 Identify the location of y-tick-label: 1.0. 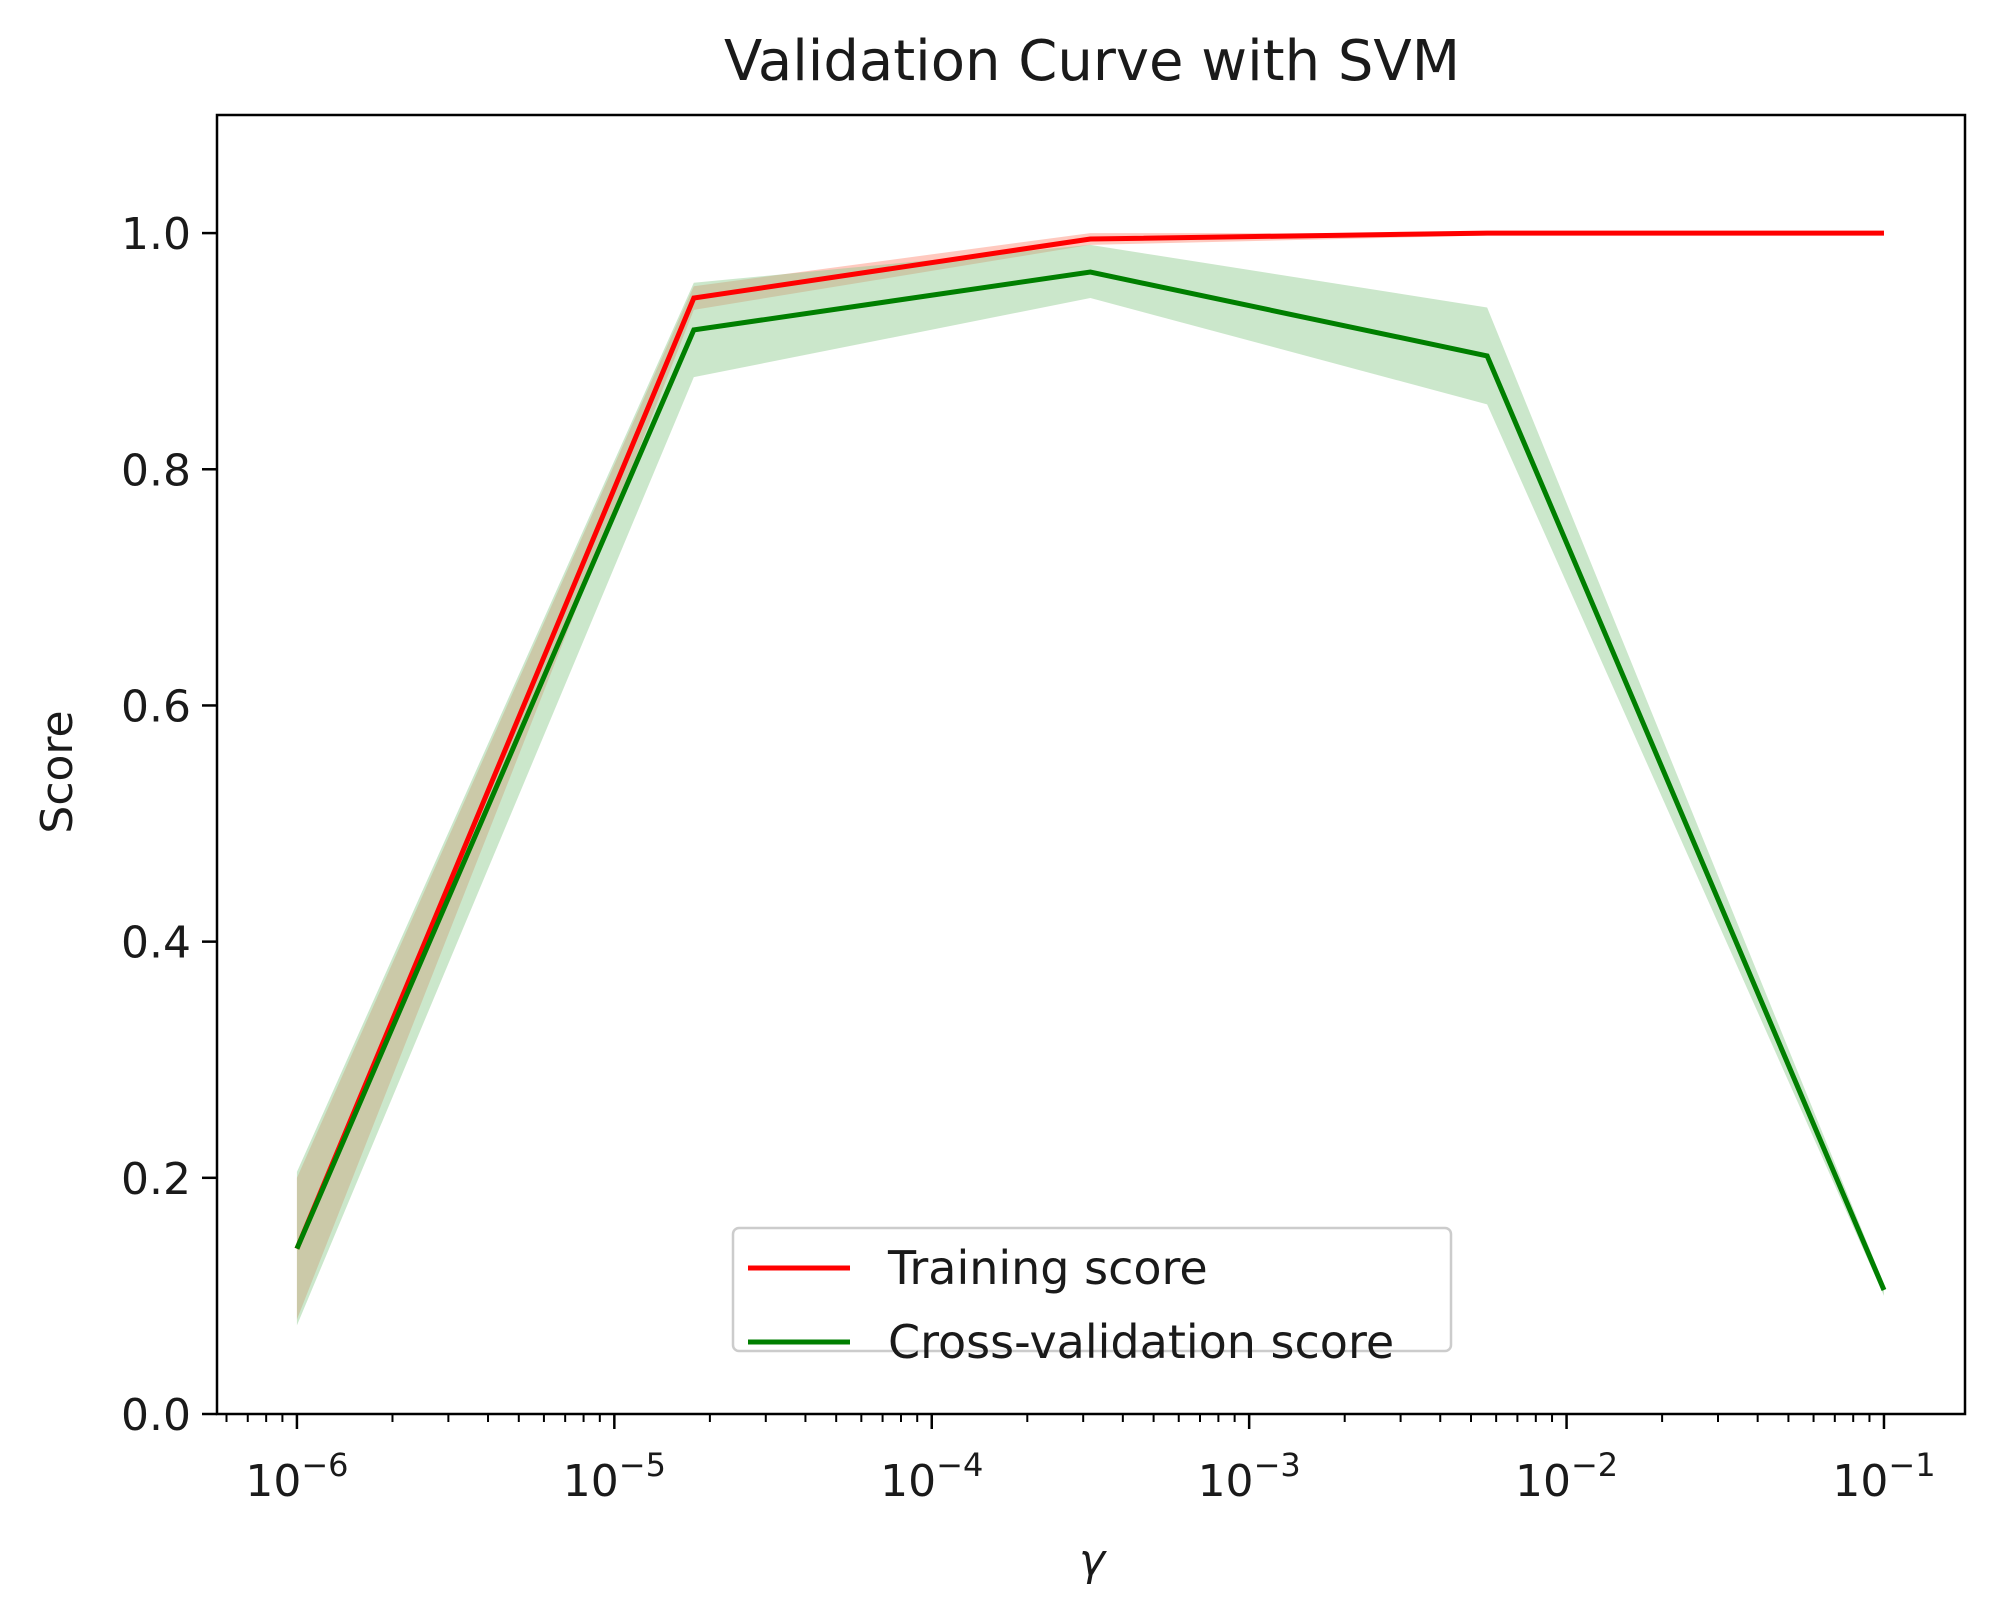
(156, 234).